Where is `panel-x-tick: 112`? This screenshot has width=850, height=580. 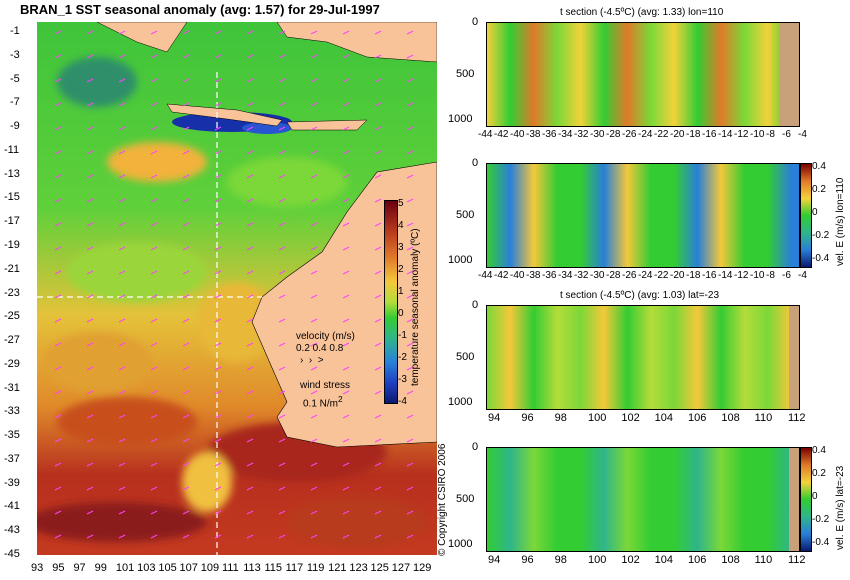
panel-x-tick: 112 is located at coordinates (797, 418).